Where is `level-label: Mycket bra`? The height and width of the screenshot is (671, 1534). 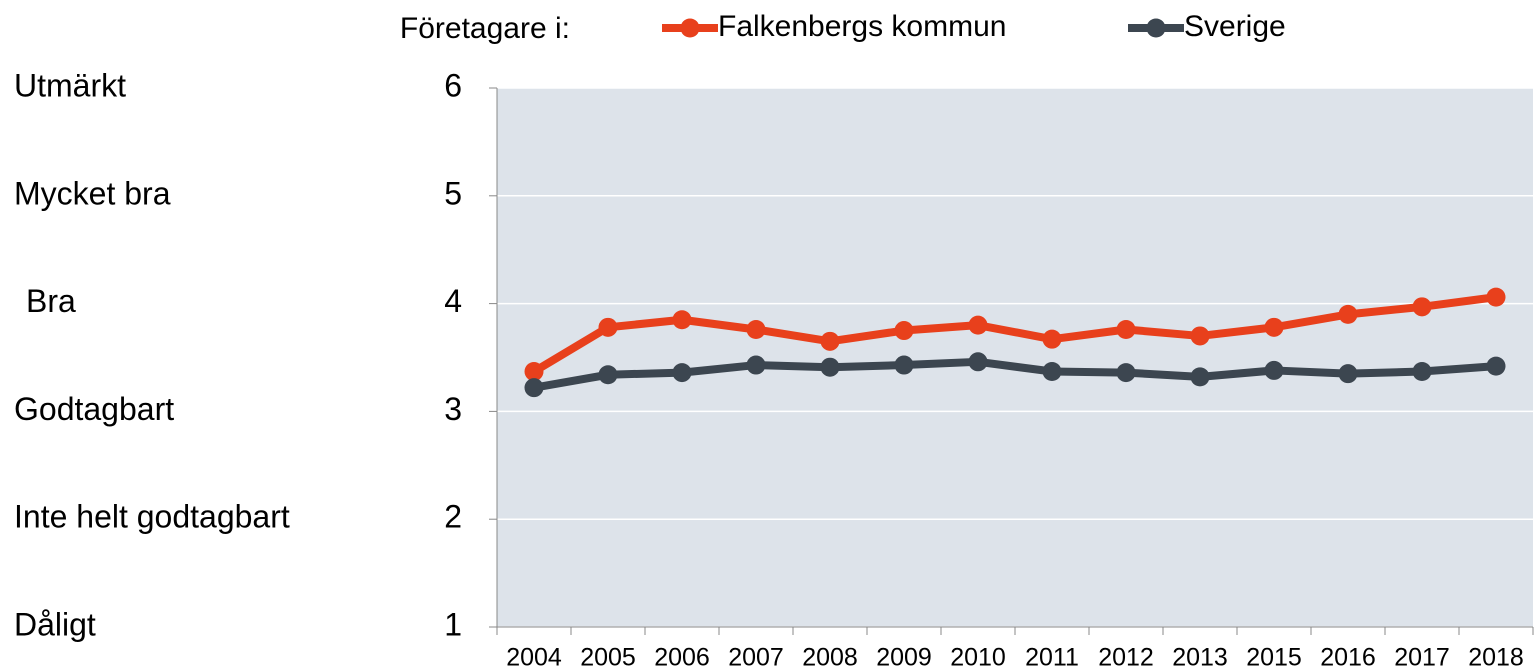 level-label: Mycket bra is located at coordinates (92, 193).